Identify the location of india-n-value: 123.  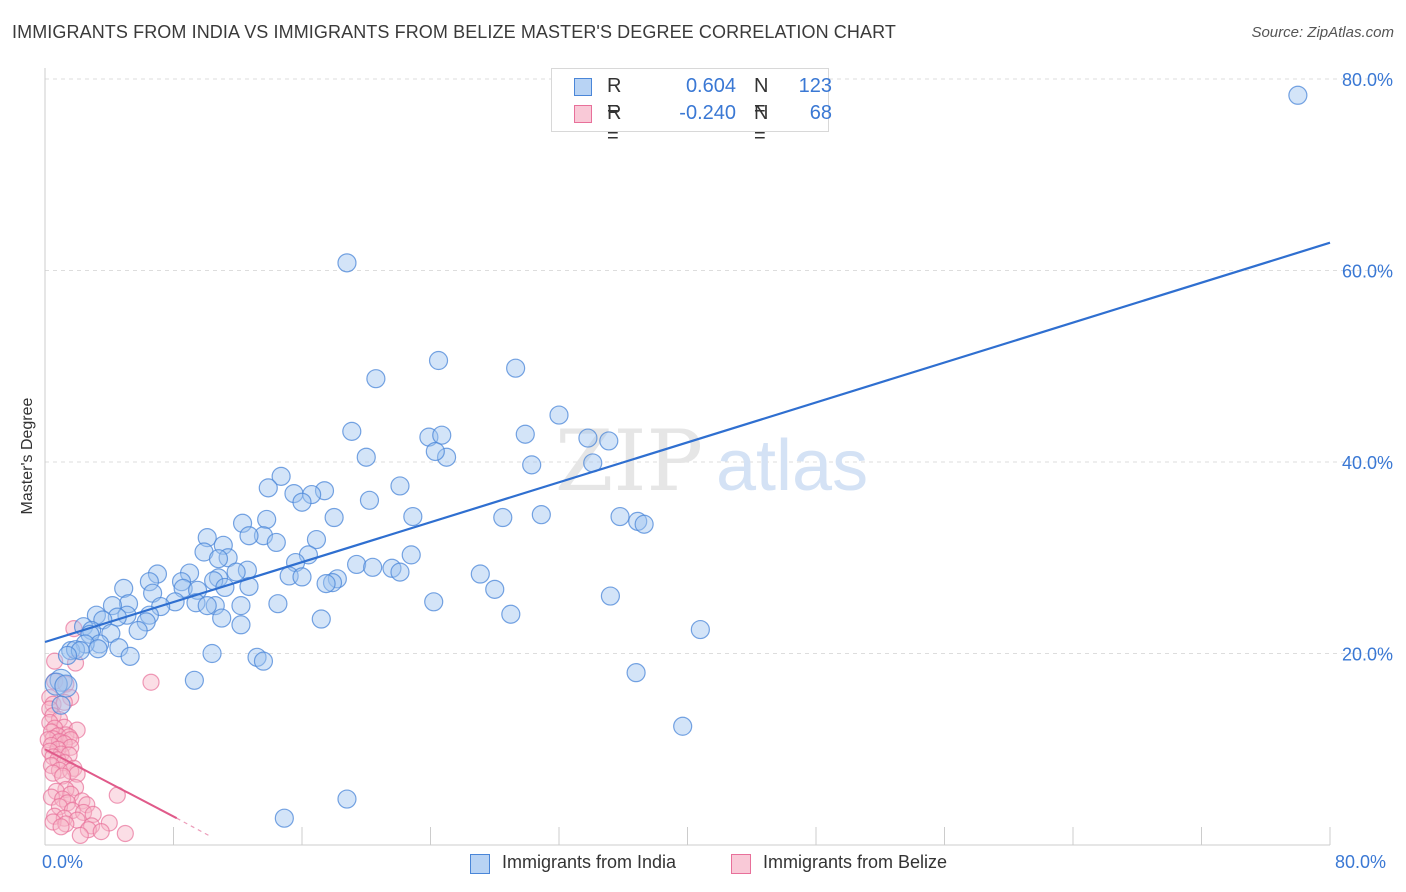
(815, 86).